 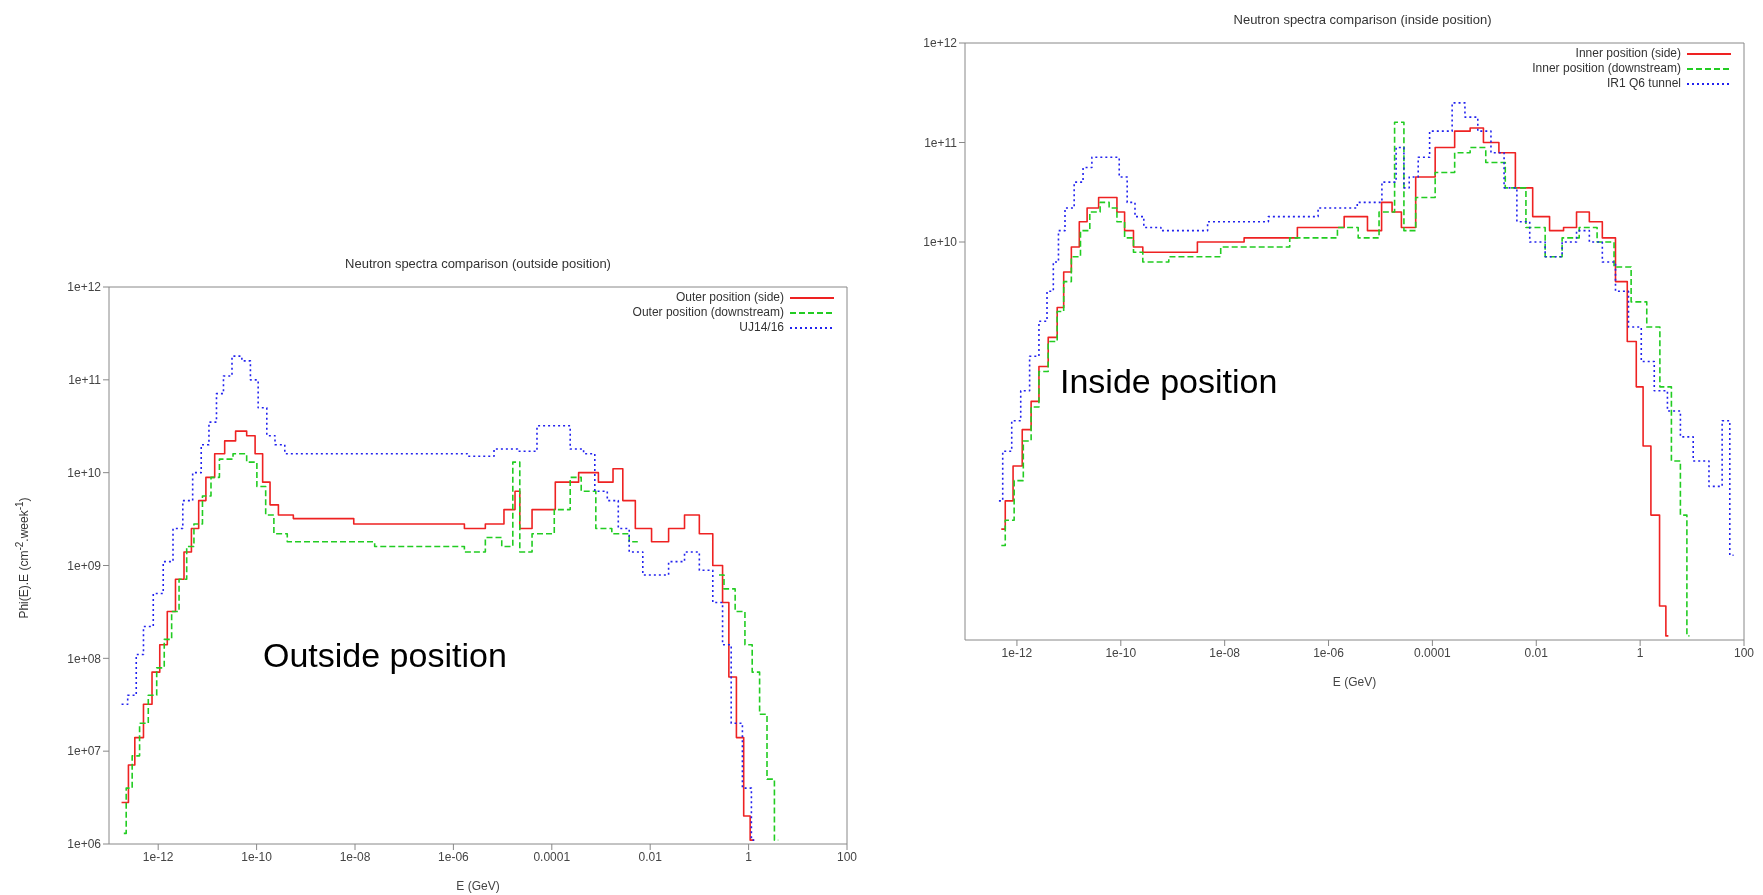 What do you see at coordinates (761, 327) in the screenshot?
I see `legend-label: UJ14/16` at bounding box center [761, 327].